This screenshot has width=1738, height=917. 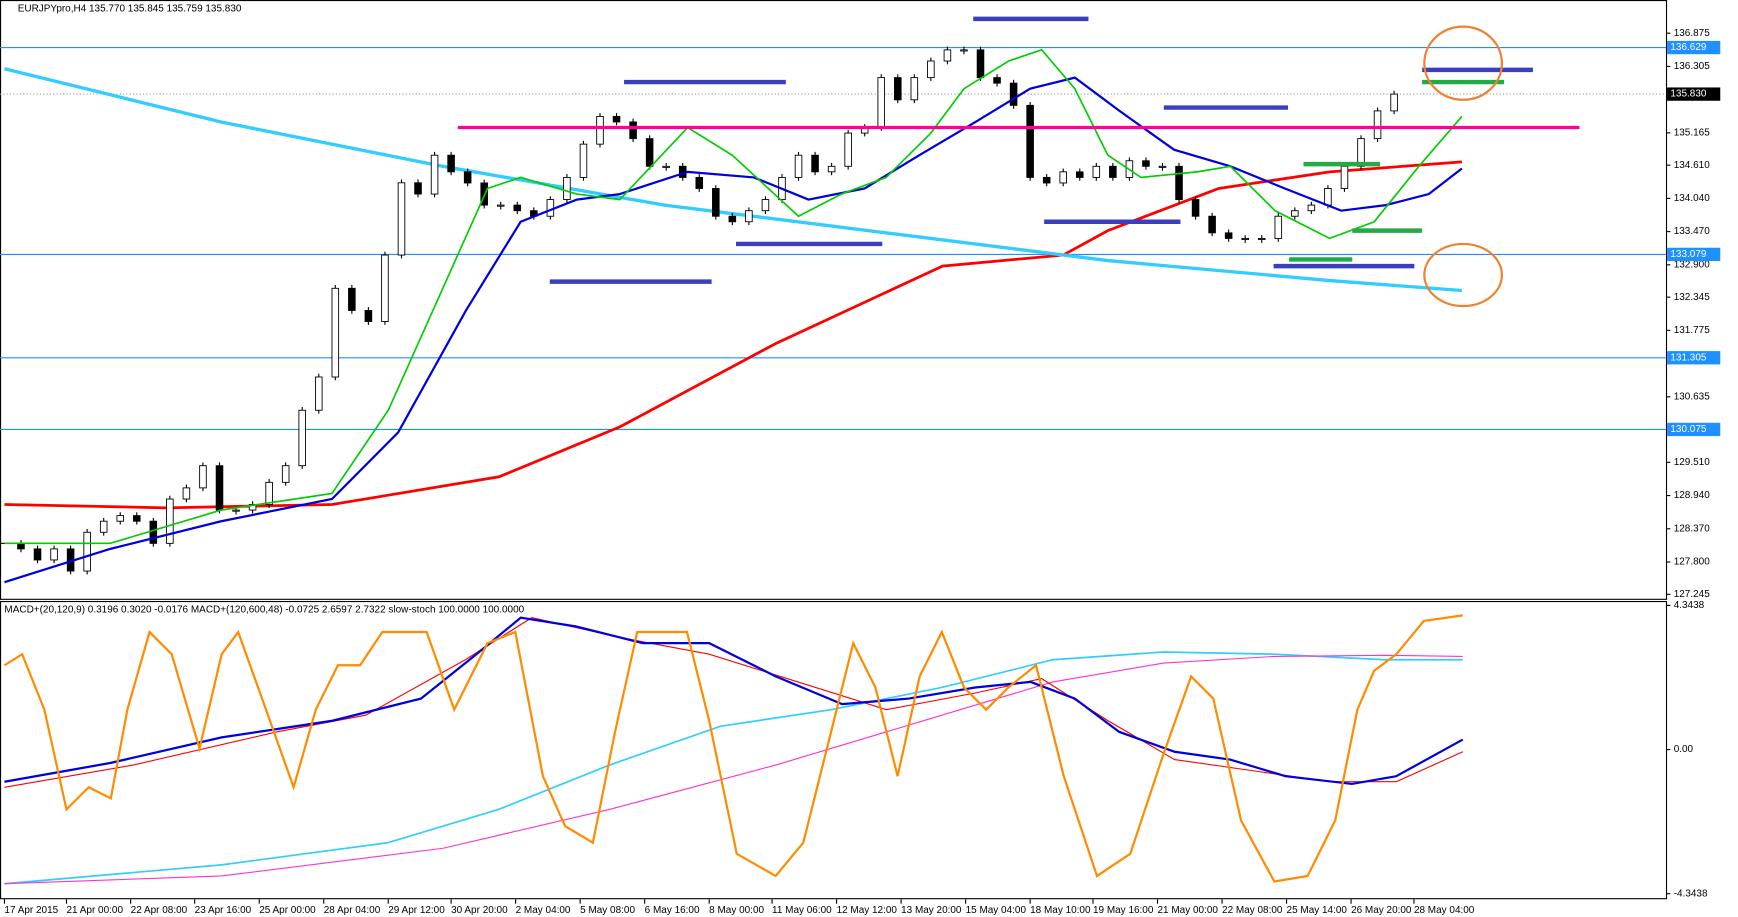 What do you see at coordinates (1381, 910) in the screenshot?
I see `x-tick-label: 26 May 20:00` at bounding box center [1381, 910].